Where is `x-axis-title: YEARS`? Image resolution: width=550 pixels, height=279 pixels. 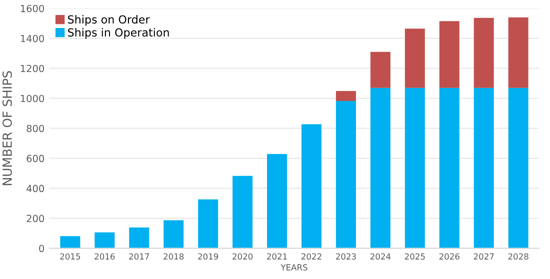
x-axis-title: YEARS is located at coordinates (294, 267).